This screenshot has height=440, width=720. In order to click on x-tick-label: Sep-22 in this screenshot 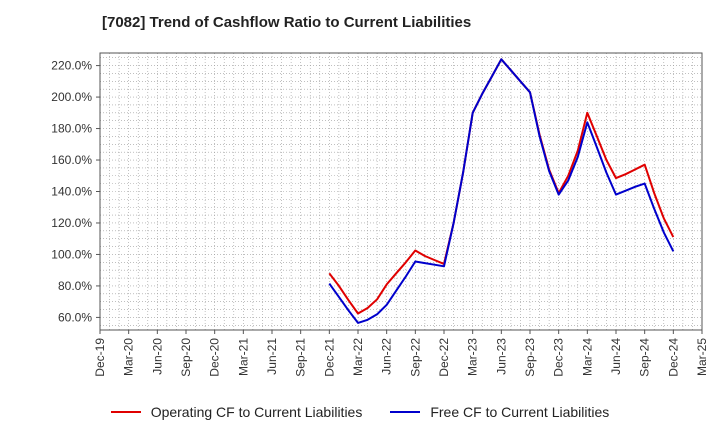, I will do `click(415, 357)`.